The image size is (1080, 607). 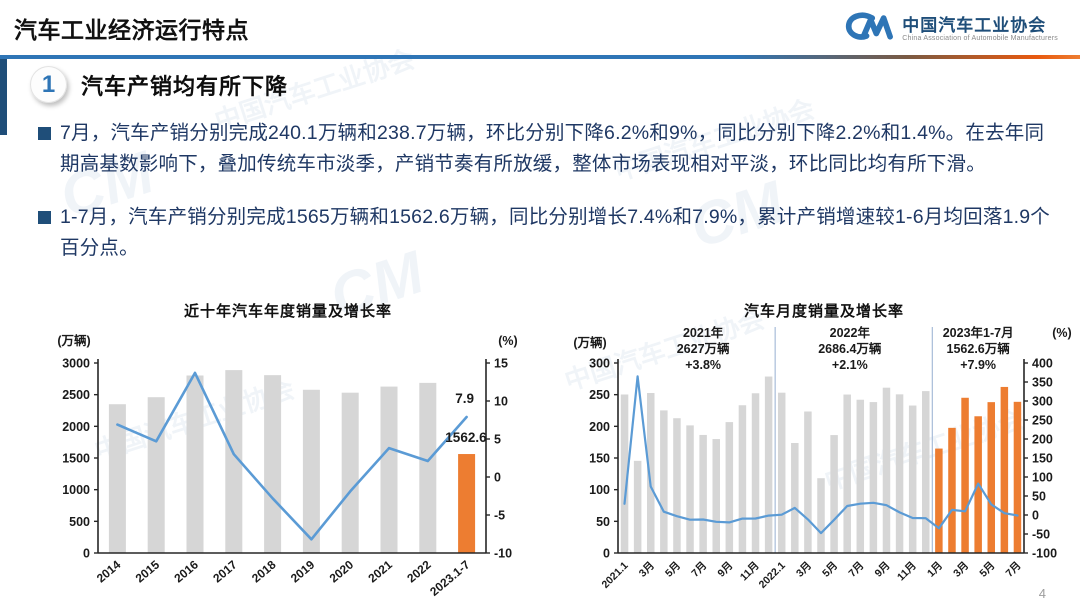 I want to click on svg-text: 2018, so click(x=264, y=571).